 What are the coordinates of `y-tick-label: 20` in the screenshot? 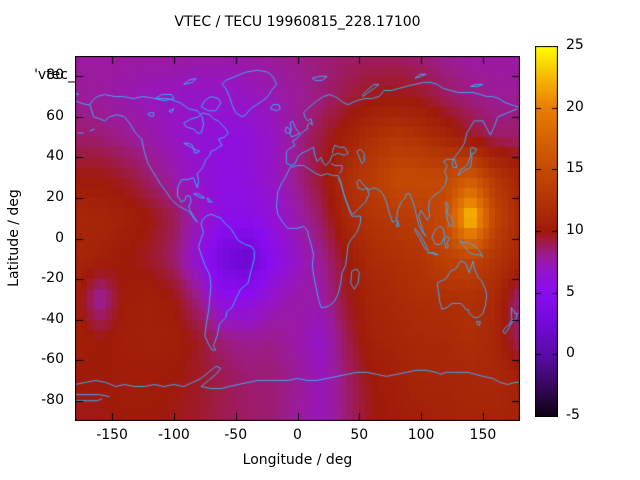 It's located at (55, 196).